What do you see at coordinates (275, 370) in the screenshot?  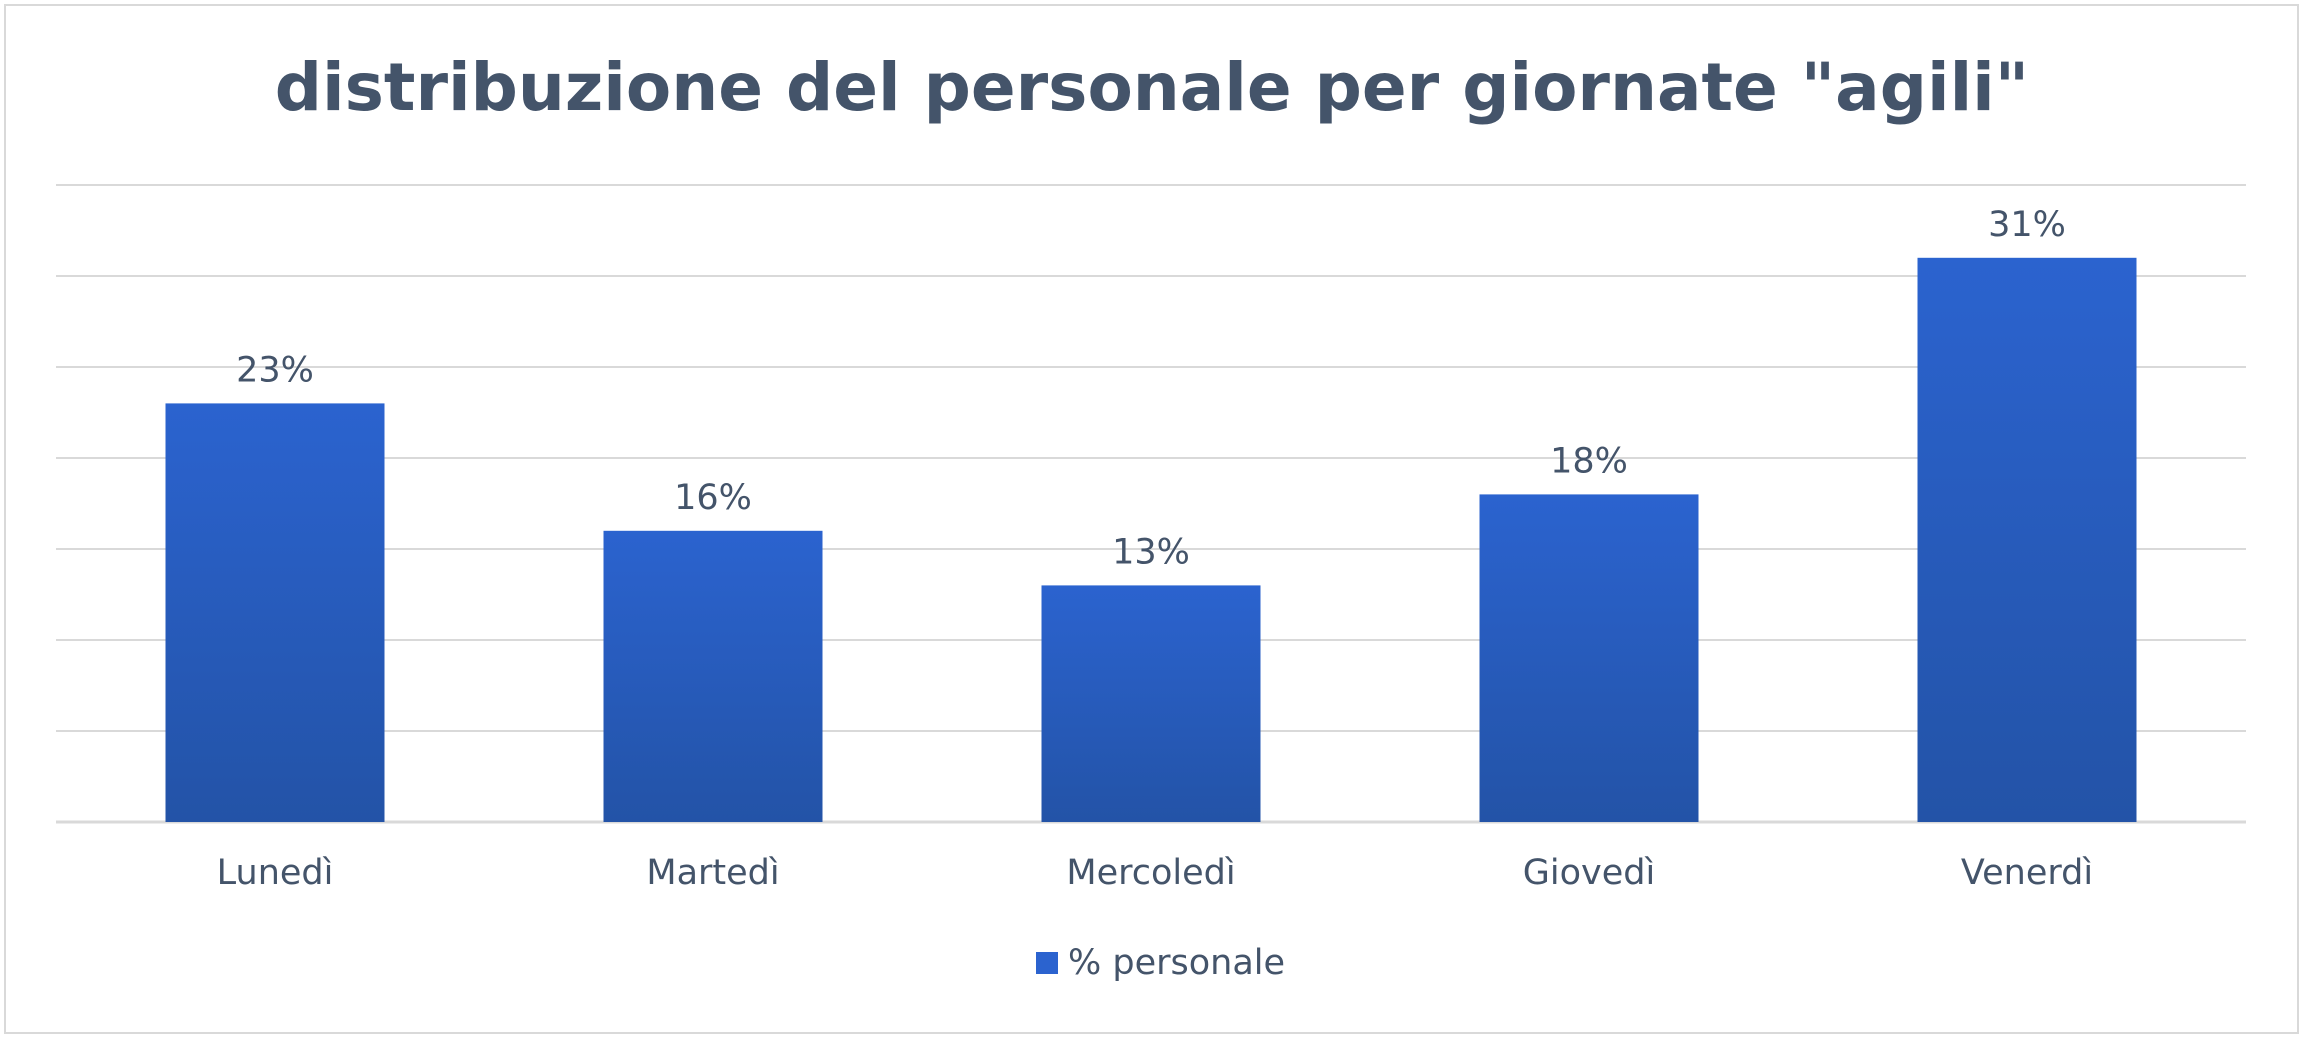 I see `data-label-0: 23%` at bounding box center [275, 370].